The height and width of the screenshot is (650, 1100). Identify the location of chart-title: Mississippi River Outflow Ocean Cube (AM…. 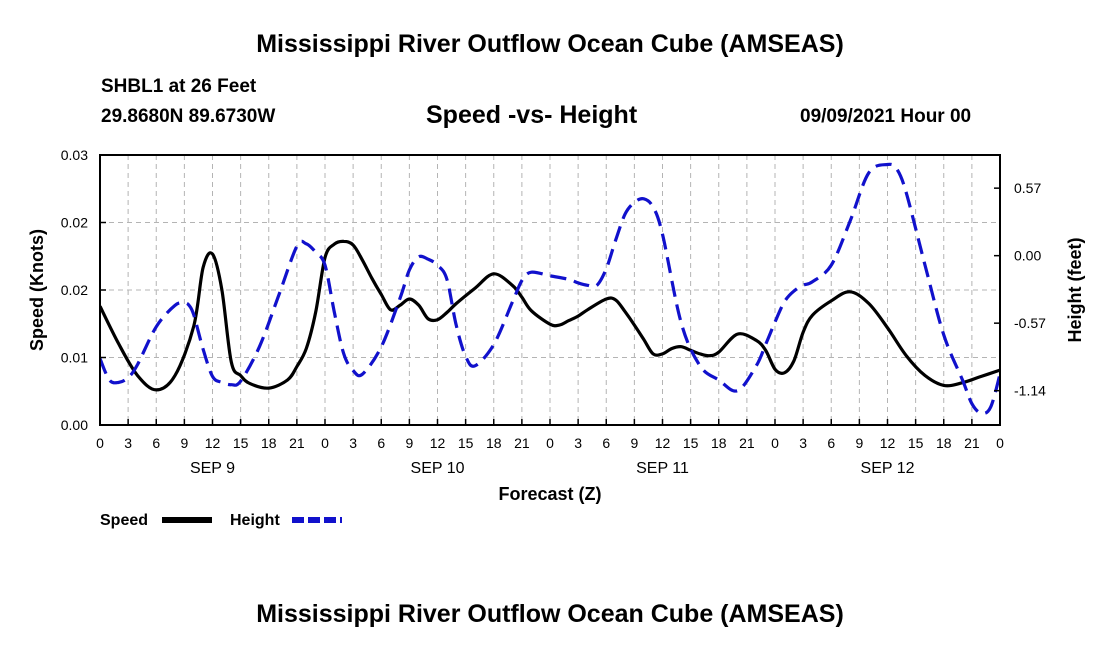
(550, 44).